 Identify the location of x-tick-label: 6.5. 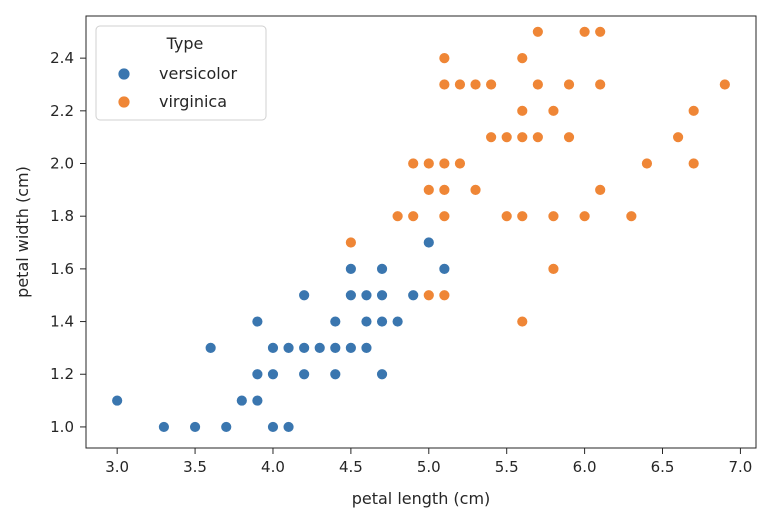
(663, 467).